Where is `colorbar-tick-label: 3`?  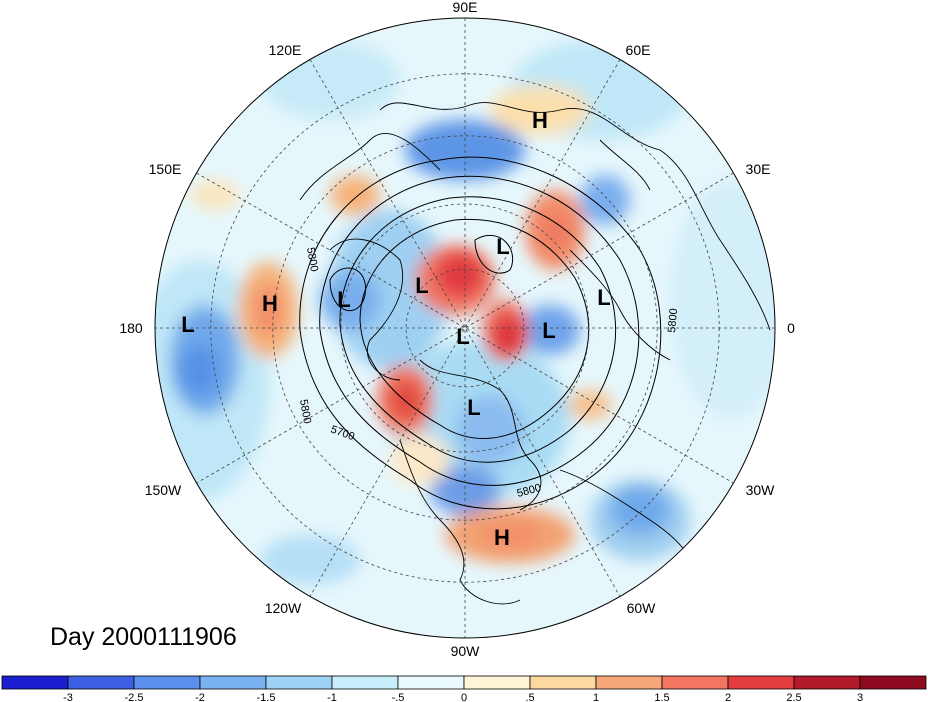 colorbar-tick-label: 3 is located at coordinates (860, 697).